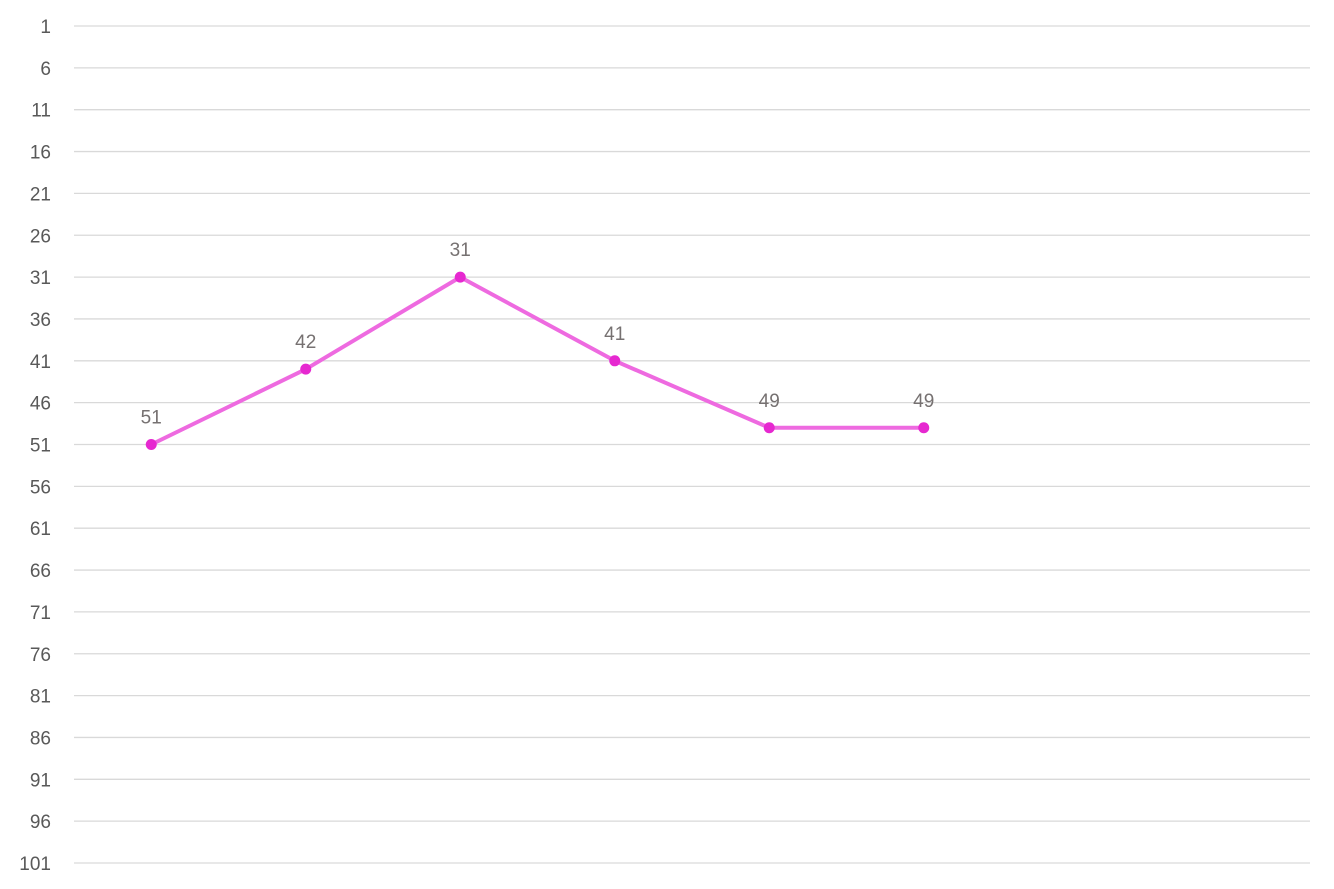 The width and height of the screenshot is (1334, 889). Describe the element at coordinates (40, 194) in the screenshot. I see `y-tick-label: 21` at that location.